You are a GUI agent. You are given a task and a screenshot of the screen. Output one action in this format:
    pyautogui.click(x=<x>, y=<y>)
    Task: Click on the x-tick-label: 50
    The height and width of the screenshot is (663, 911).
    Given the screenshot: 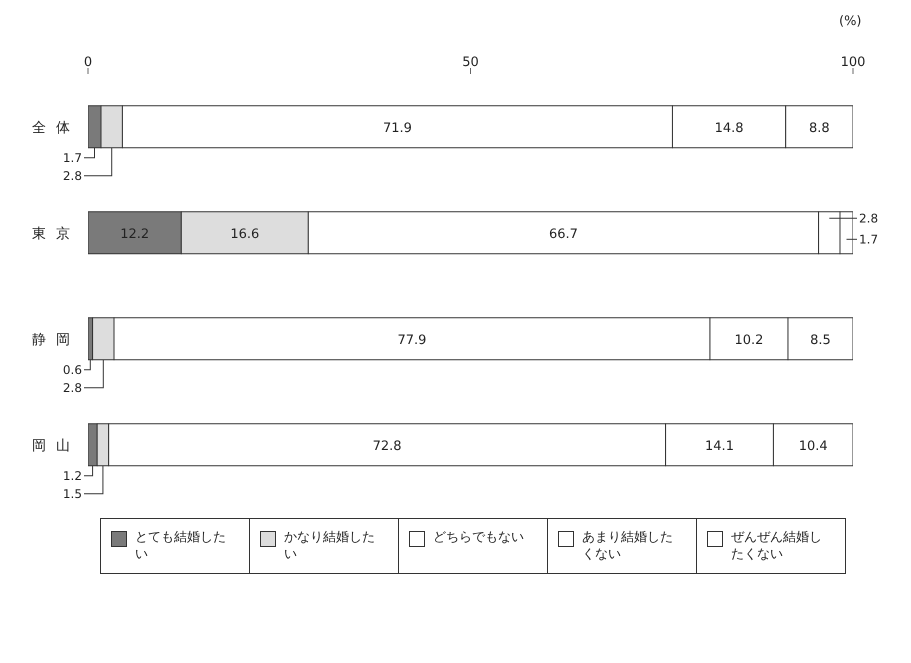 What is the action you would take?
    pyautogui.click(x=470, y=62)
    